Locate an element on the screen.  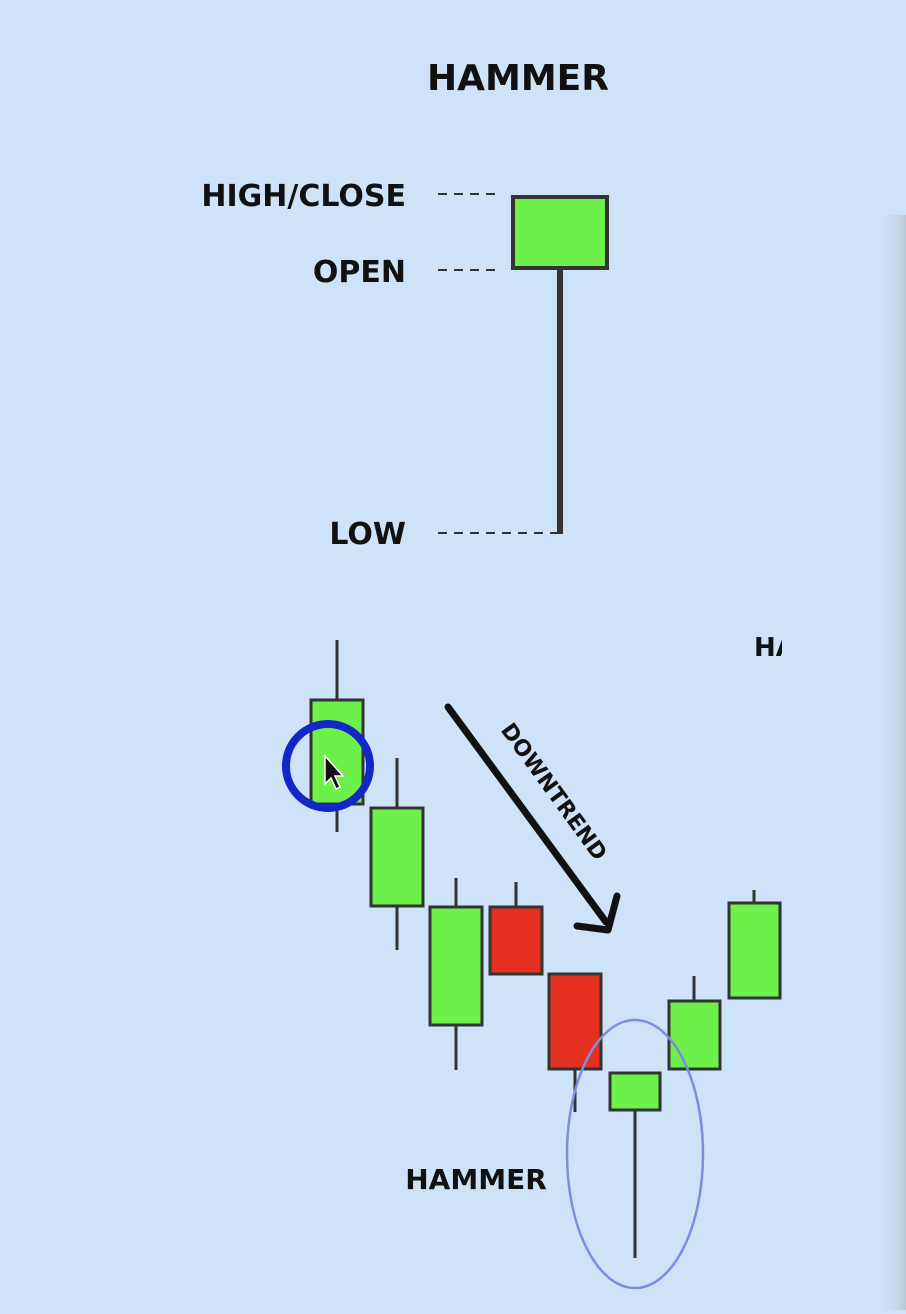
diagram-title: HAMMER is located at coordinates (518, 78).